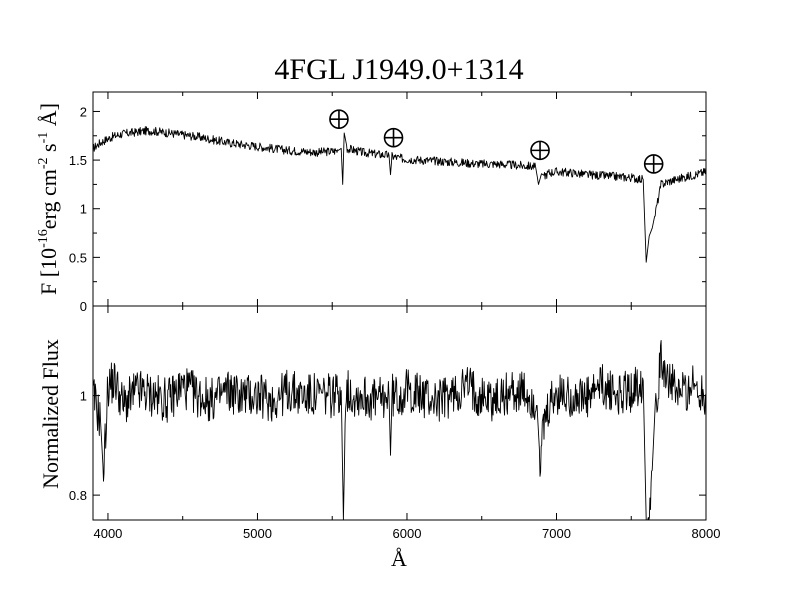 The image size is (792, 612). What do you see at coordinates (83, 209) in the screenshot?
I see `flux-ytick-label: 1` at bounding box center [83, 209].